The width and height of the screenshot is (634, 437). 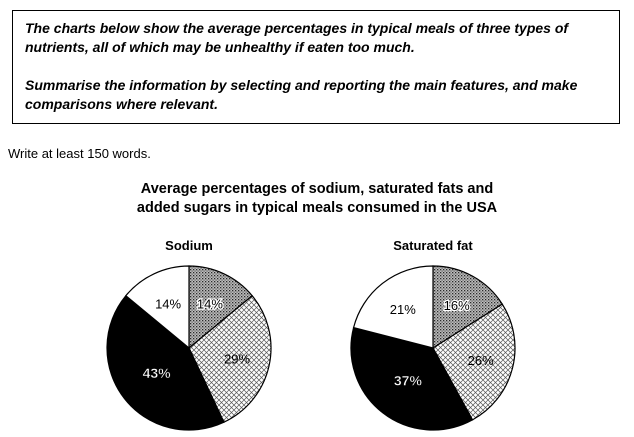 What do you see at coordinates (157, 373) in the screenshot?
I see `pie-slice-label: 43%` at bounding box center [157, 373].